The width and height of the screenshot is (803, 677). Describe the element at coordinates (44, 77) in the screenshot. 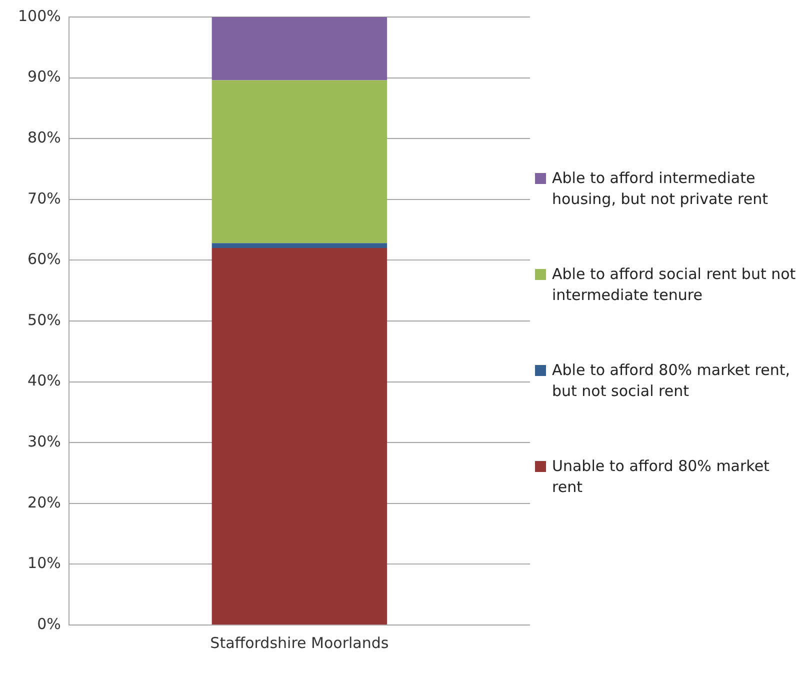

I see `y-tick-label: 90%` at that location.